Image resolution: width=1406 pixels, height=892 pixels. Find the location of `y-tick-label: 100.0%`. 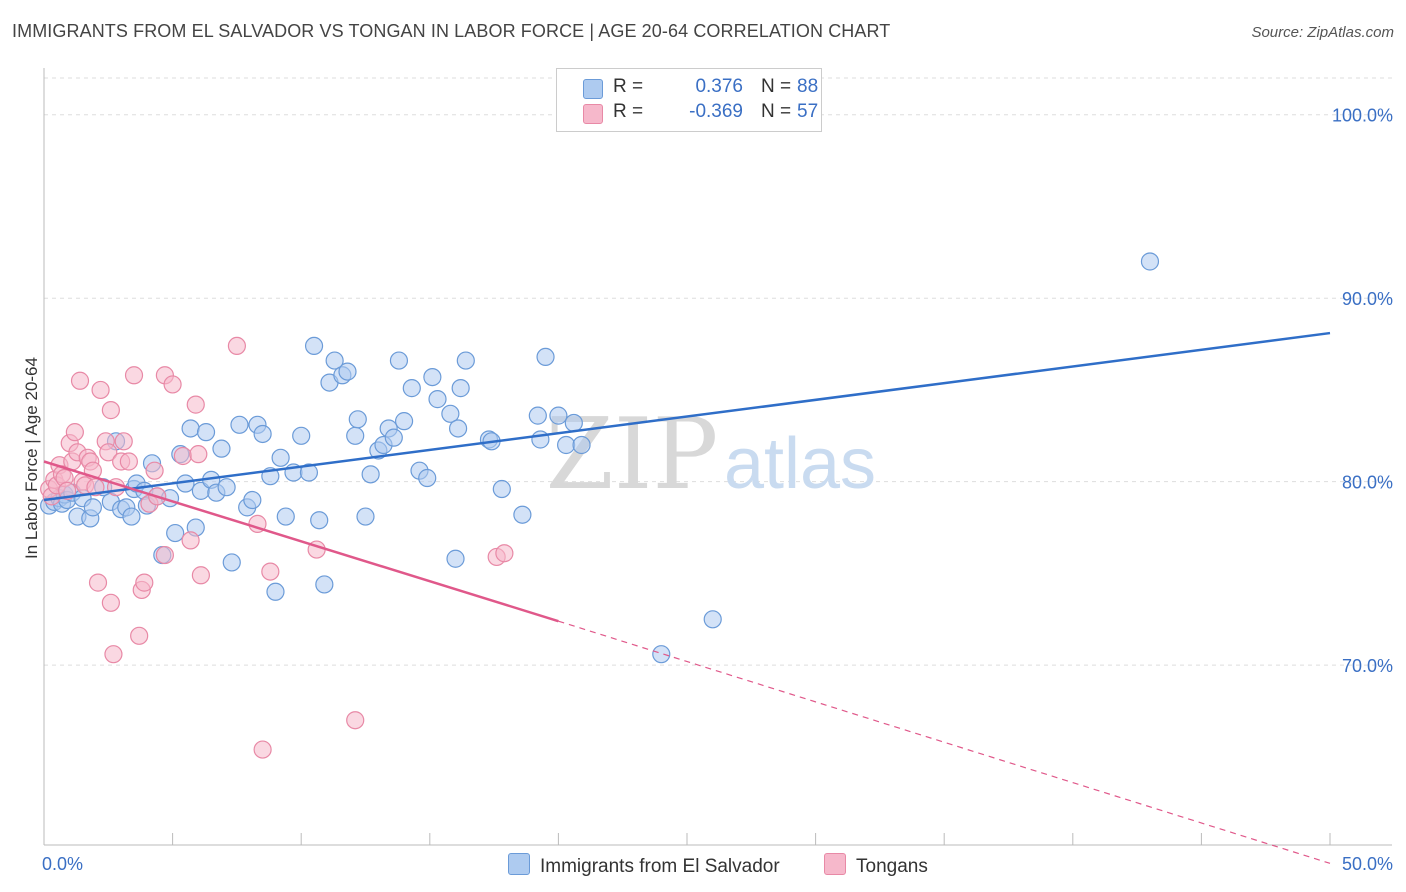

y-tick-label: 100.0% is located at coordinates (1362, 116).